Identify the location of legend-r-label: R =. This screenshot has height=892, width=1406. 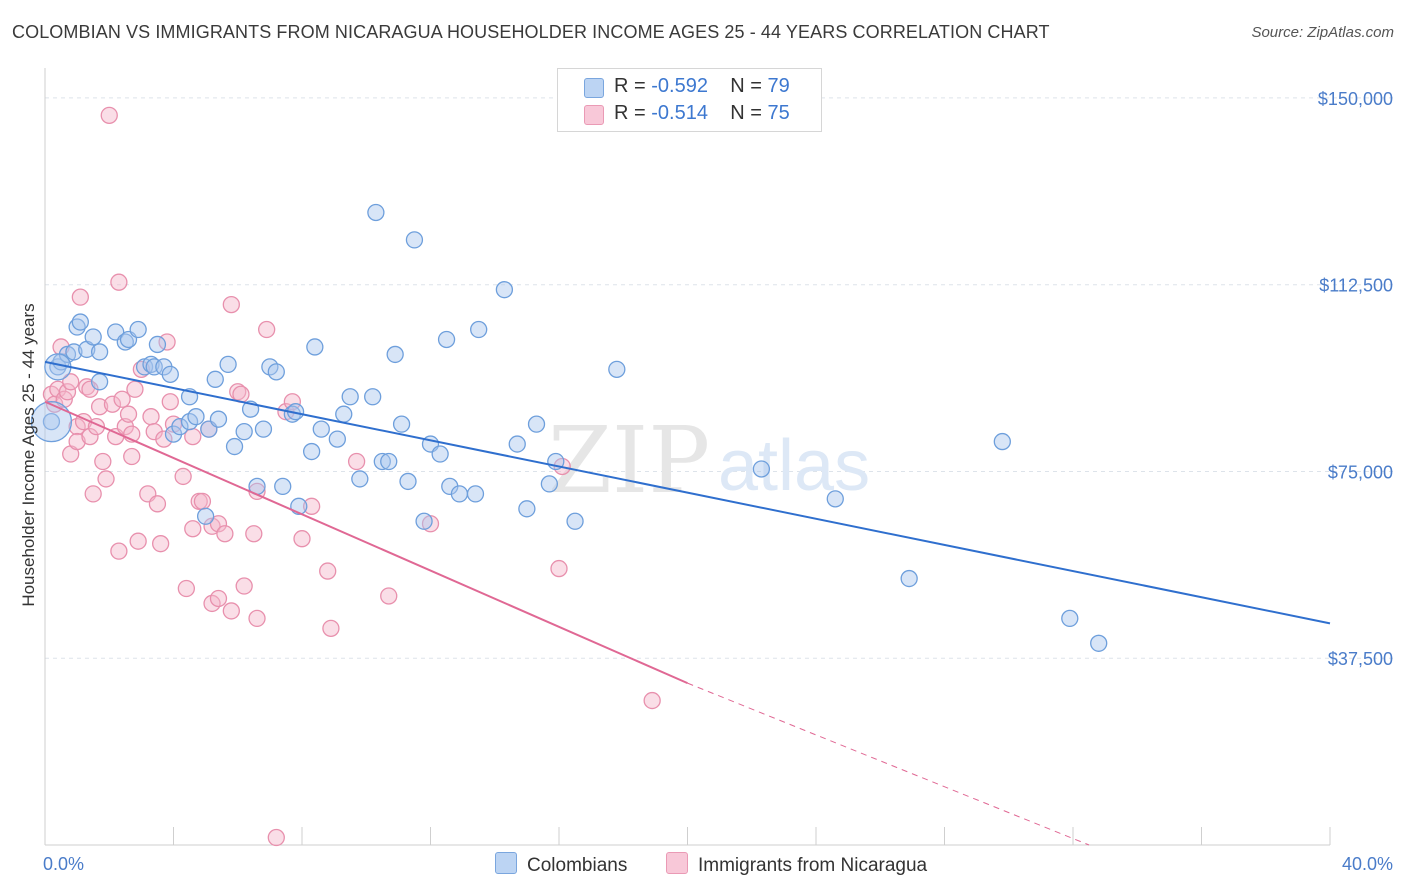
(633, 86).